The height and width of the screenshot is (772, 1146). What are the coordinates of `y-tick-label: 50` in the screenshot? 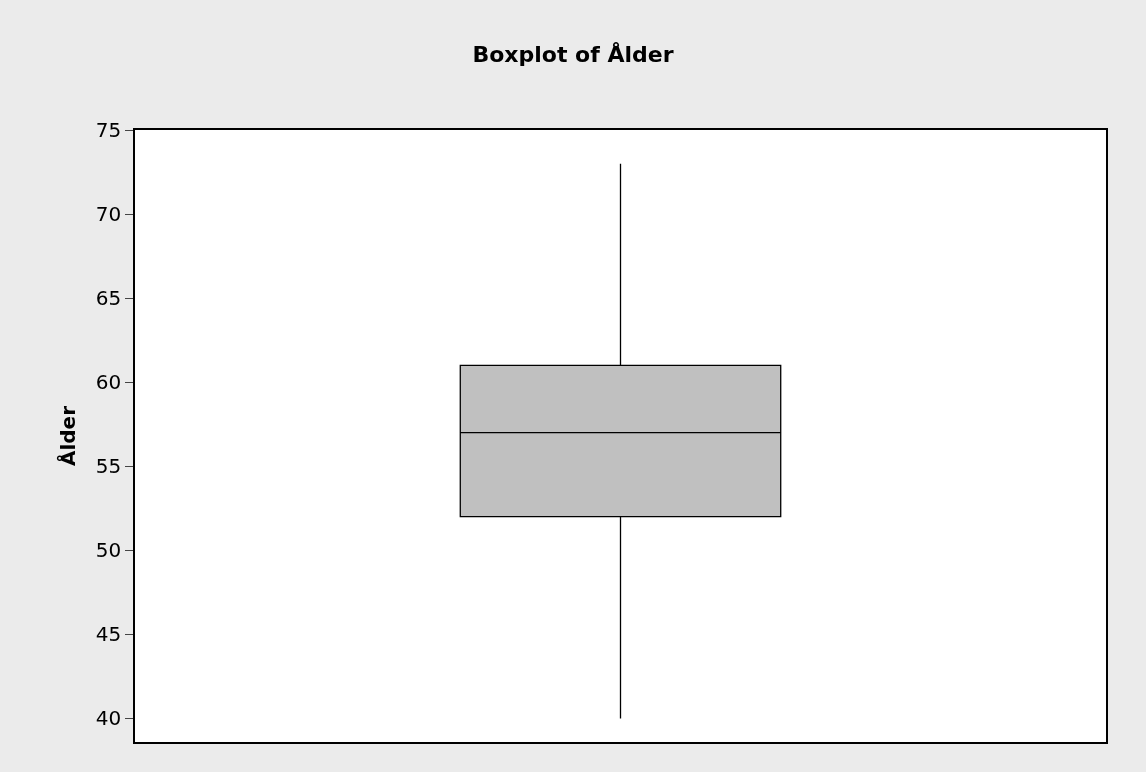 It's located at (108, 550).